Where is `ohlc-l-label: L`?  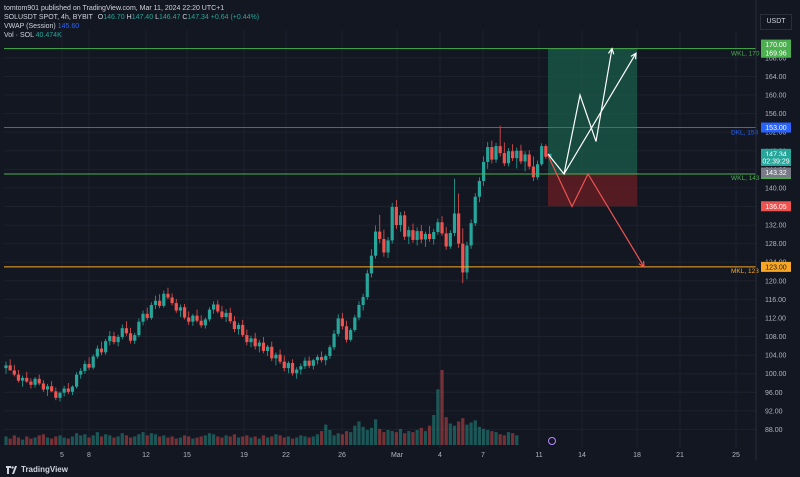
ohlc-l-label: L is located at coordinates (157, 17).